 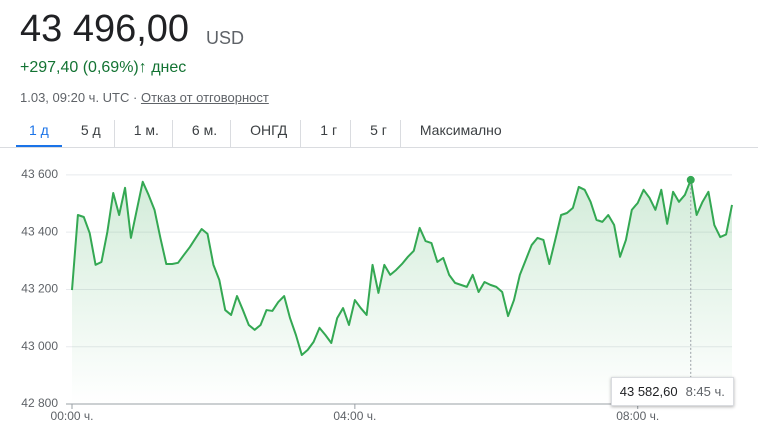 What do you see at coordinates (79, 67) in the screenshot?
I see `change-value: +297,40 (0,69%)` at bounding box center [79, 67].